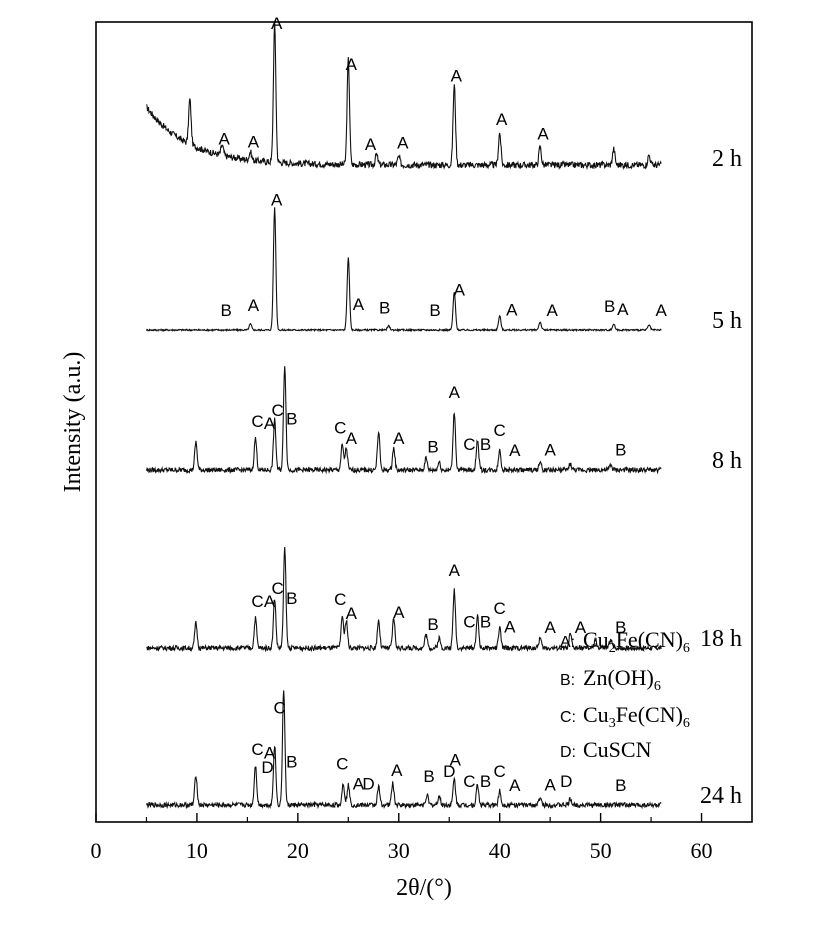 The width and height of the screenshot is (816, 937). I want to click on x-tick-label: 10, so click(197, 850).